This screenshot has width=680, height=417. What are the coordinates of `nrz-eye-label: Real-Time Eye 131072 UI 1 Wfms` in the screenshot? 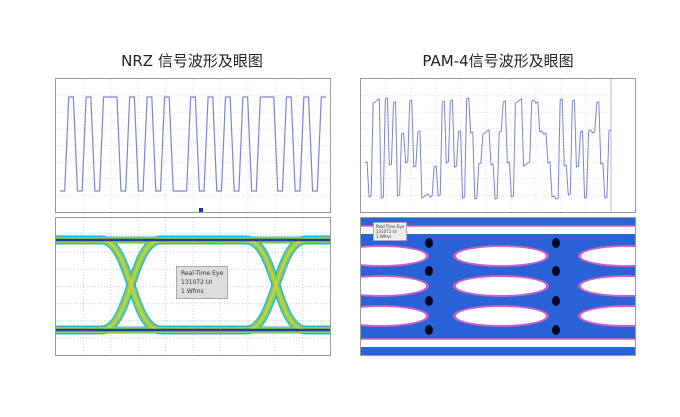 It's located at (202, 282).